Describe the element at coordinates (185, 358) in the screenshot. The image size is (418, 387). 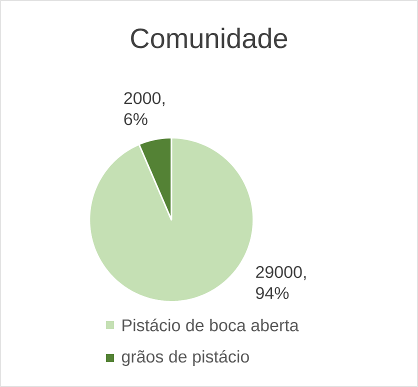
I see `legend-label: grãos de pistácio` at that location.